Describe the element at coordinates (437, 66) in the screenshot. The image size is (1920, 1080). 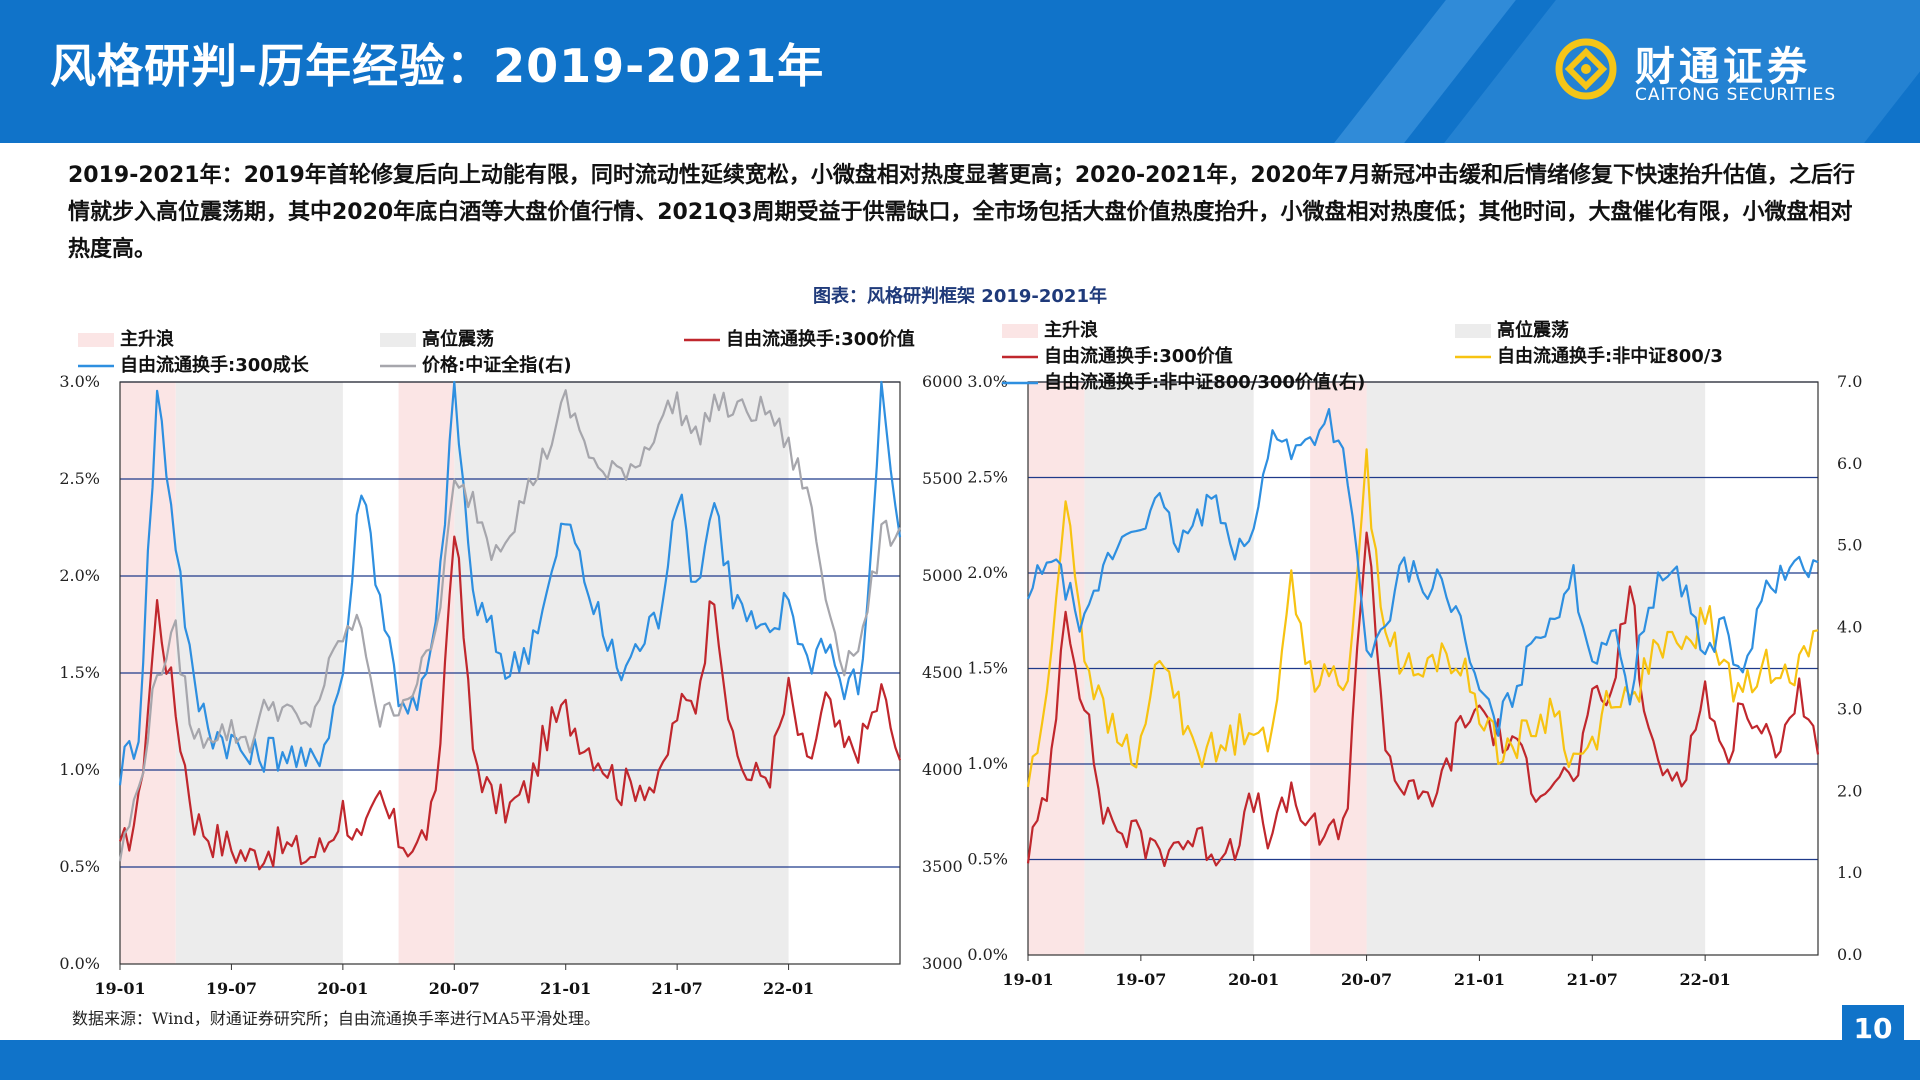
I see `page-title: 风格研判-历年经验：2019-2021年` at that location.